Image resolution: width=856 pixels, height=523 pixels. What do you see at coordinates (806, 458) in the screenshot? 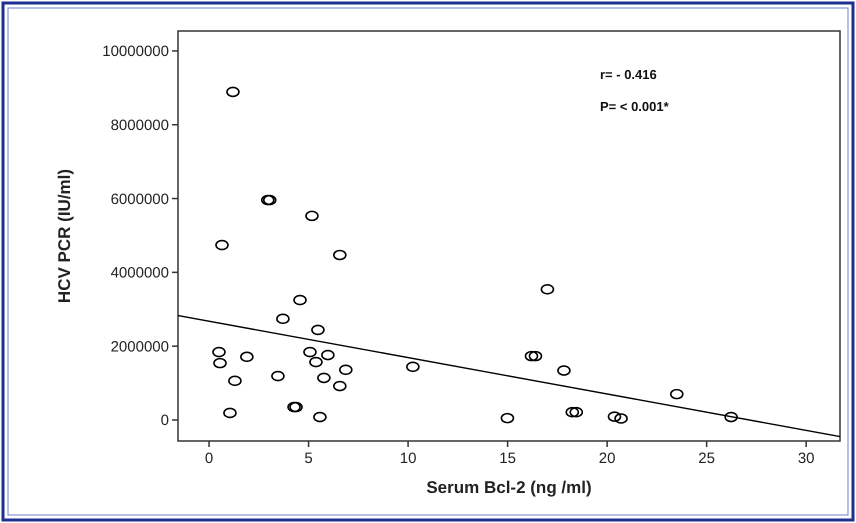
I see `x-tick-label: 30` at bounding box center [806, 458].